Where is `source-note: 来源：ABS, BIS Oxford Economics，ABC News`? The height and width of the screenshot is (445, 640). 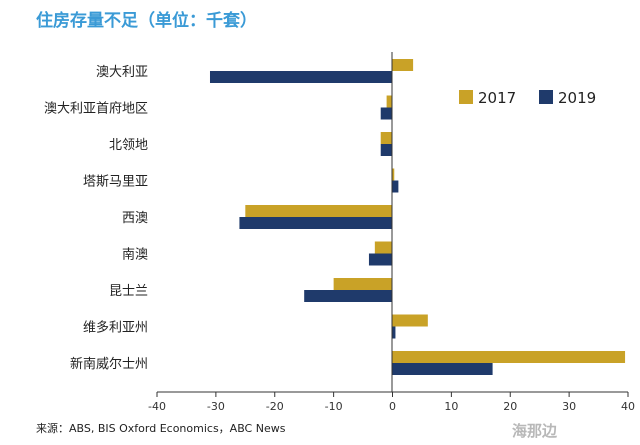
source-note: 来源：ABS, BIS Oxford Economics，ABC News is located at coordinates (161, 428).